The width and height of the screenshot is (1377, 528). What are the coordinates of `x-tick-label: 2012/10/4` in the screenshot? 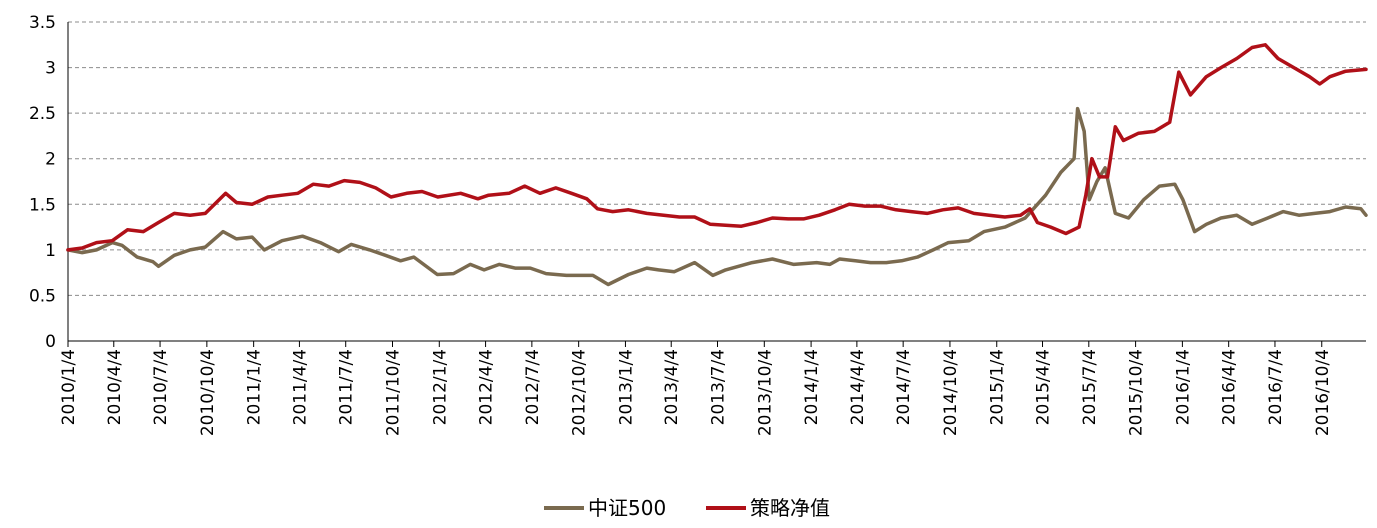 It's located at (580, 392).